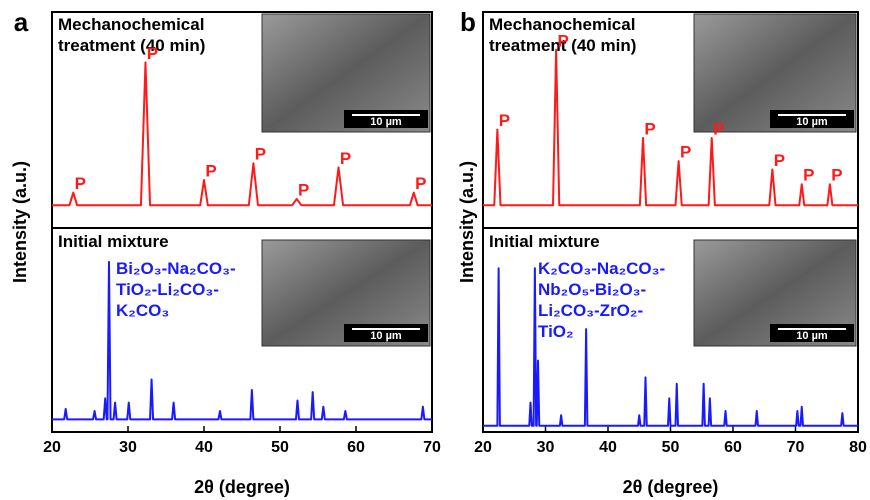 The image size is (870, 500). What do you see at coordinates (468, 22) in the screenshot?
I see `panel-label: b` at bounding box center [468, 22].